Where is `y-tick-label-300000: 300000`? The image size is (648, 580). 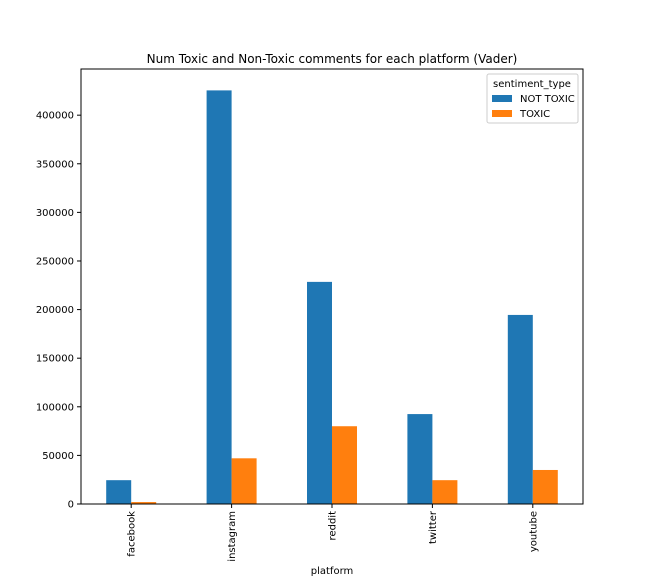
y-tick-label-300000: 300000 is located at coordinates (55, 213).